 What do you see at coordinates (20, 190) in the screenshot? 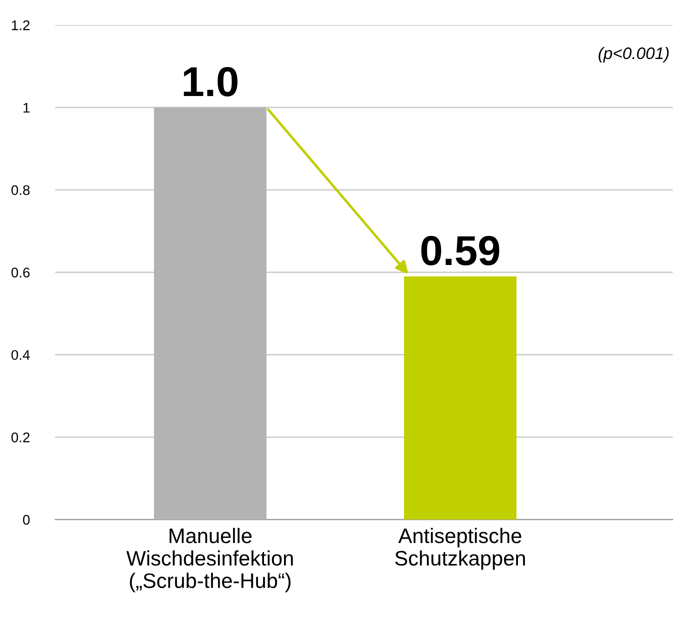
I see `y-tick-label: 0.8` at bounding box center [20, 190].